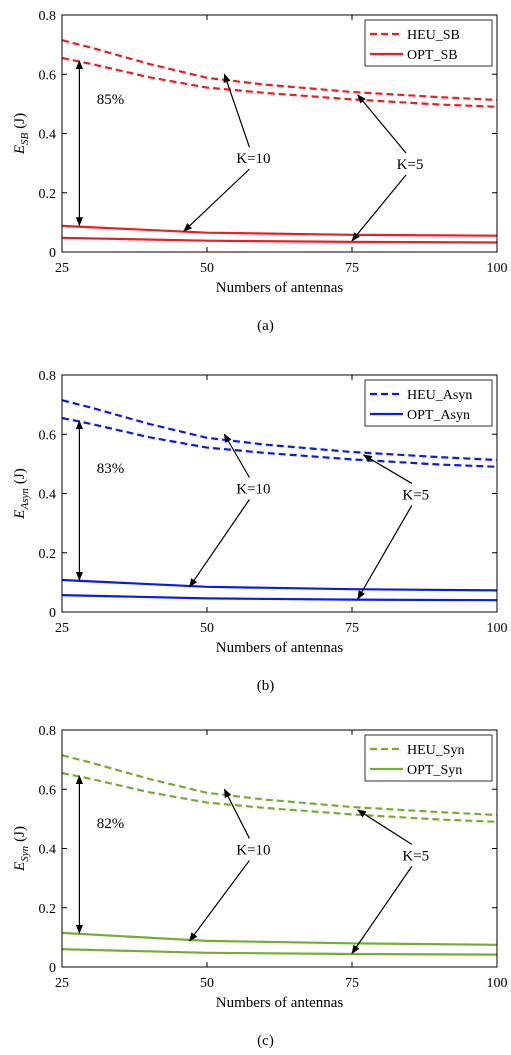 Image resolution: width=511 pixels, height=1055 pixels. I want to click on series-line-heu-sb-k5, so click(279, 82).